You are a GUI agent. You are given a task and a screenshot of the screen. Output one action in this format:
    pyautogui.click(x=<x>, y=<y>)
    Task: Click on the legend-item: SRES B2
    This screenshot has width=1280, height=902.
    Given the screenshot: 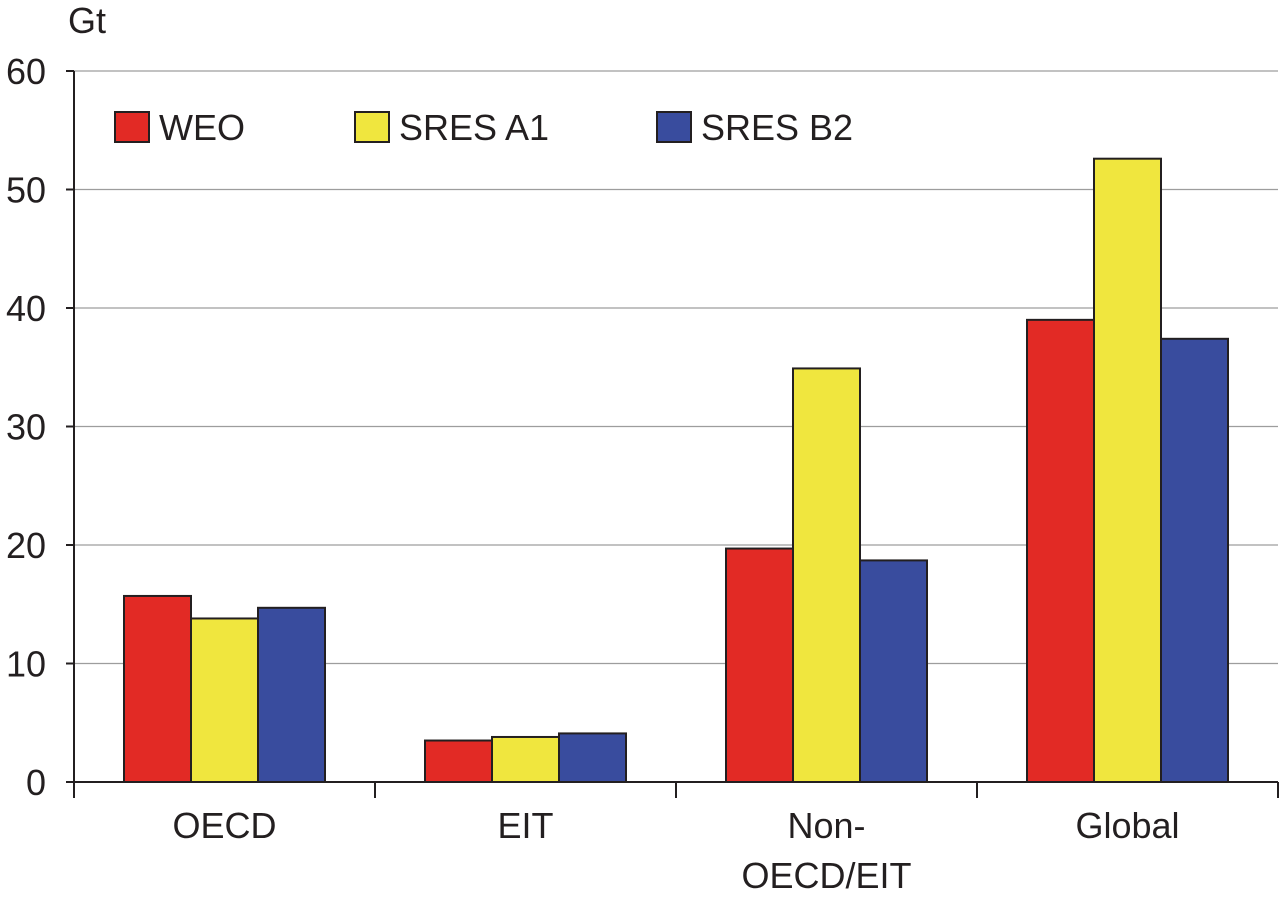 What is the action you would take?
    pyautogui.click(x=754, y=127)
    